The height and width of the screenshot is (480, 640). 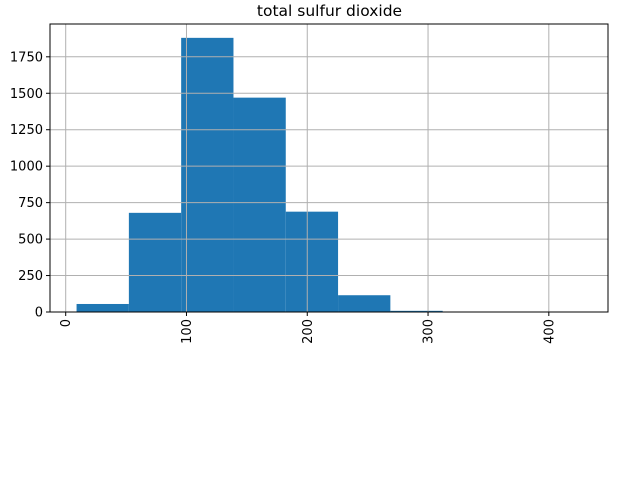 I want to click on x-axis-ticks: 0 100 200 300 400, so click(x=308, y=328).